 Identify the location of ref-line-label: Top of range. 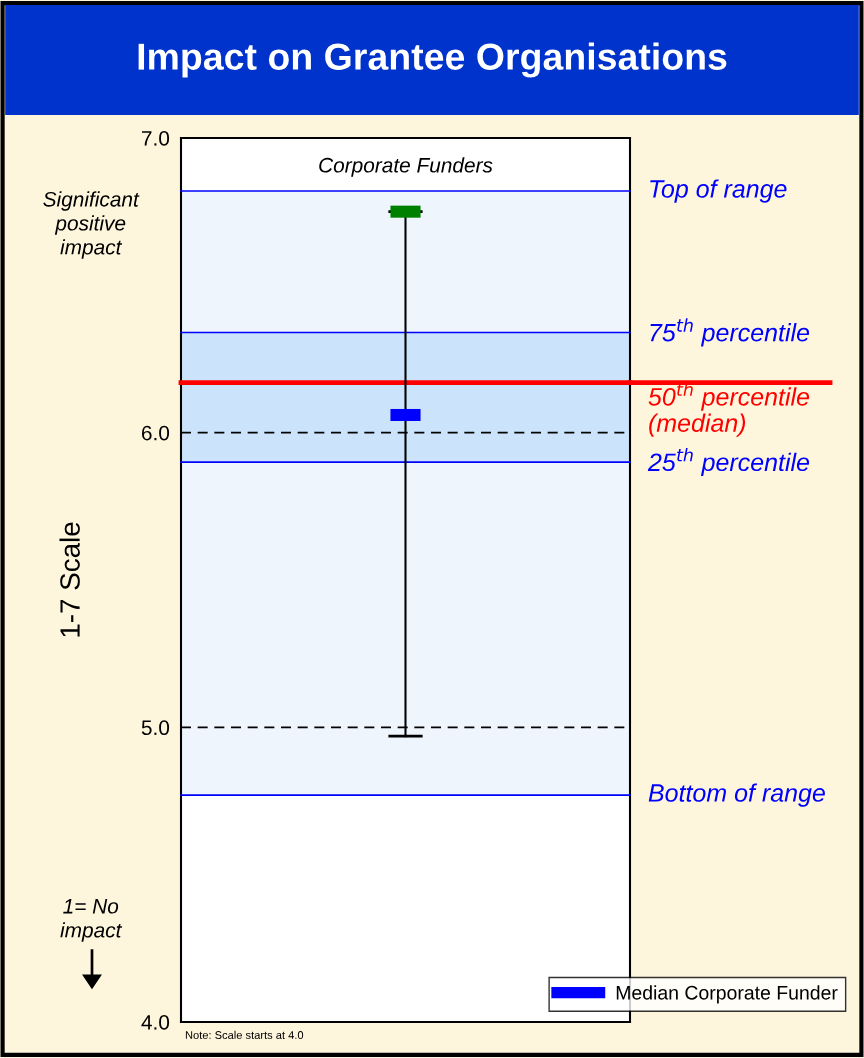
(718, 191).